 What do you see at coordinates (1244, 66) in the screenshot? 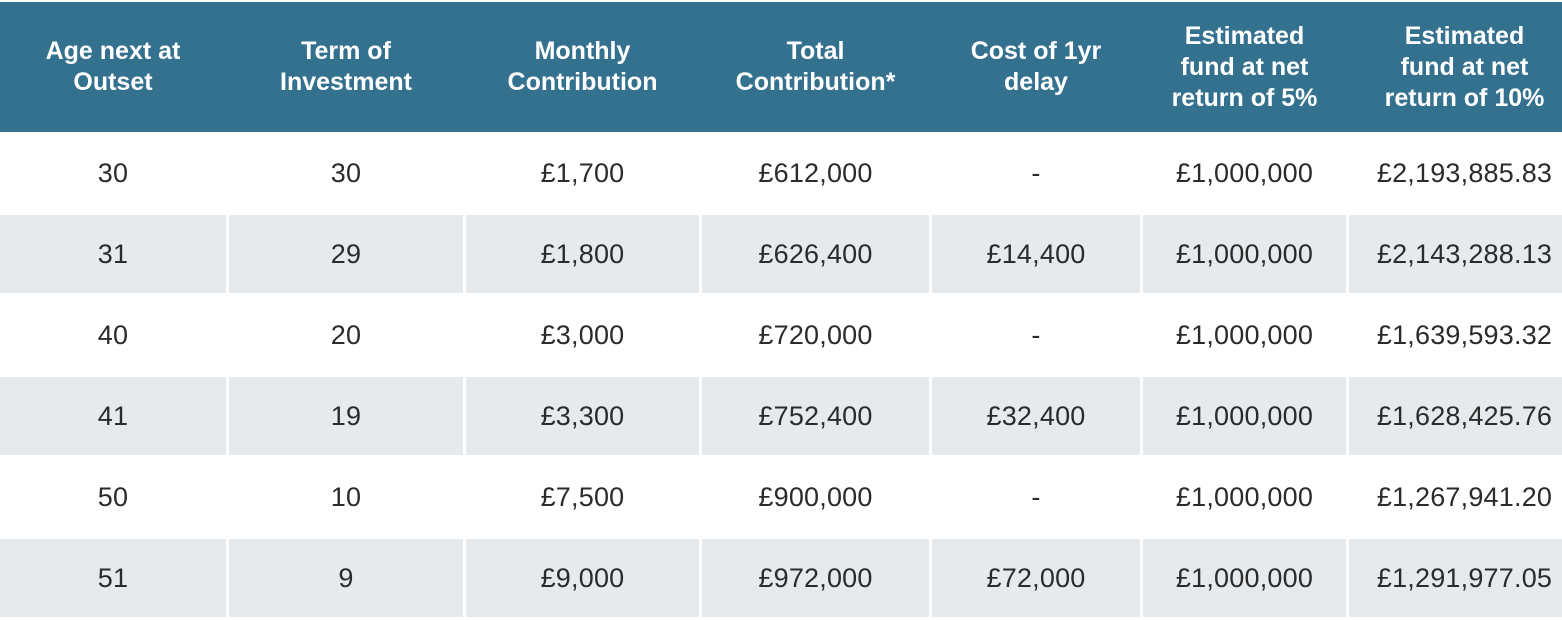
I see `header-fund-5: Estimated fund at net return of 5%` at bounding box center [1244, 66].